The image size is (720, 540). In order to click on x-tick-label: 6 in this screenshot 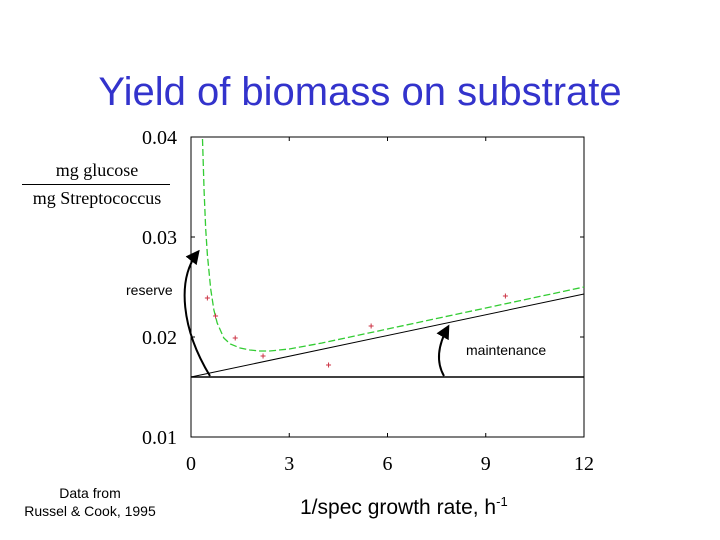, I will do `click(388, 464)`.